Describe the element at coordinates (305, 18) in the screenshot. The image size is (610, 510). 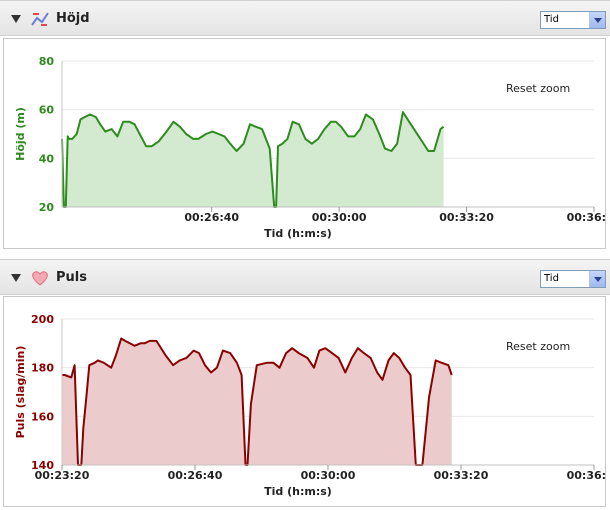
I see `hojd-panel-header: Höjd Tid` at that location.